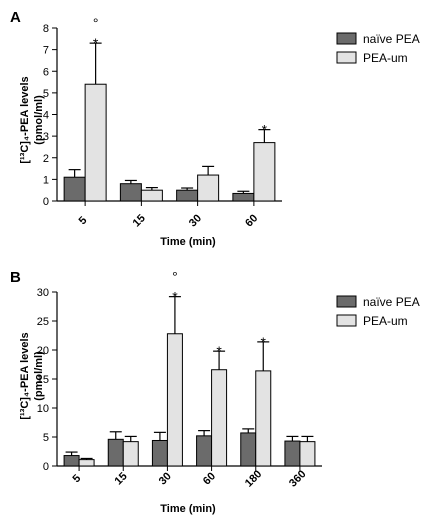  What do you see at coordinates (15, 277) in the screenshot?
I see `panel-label-b: B` at bounding box center [15, 277].